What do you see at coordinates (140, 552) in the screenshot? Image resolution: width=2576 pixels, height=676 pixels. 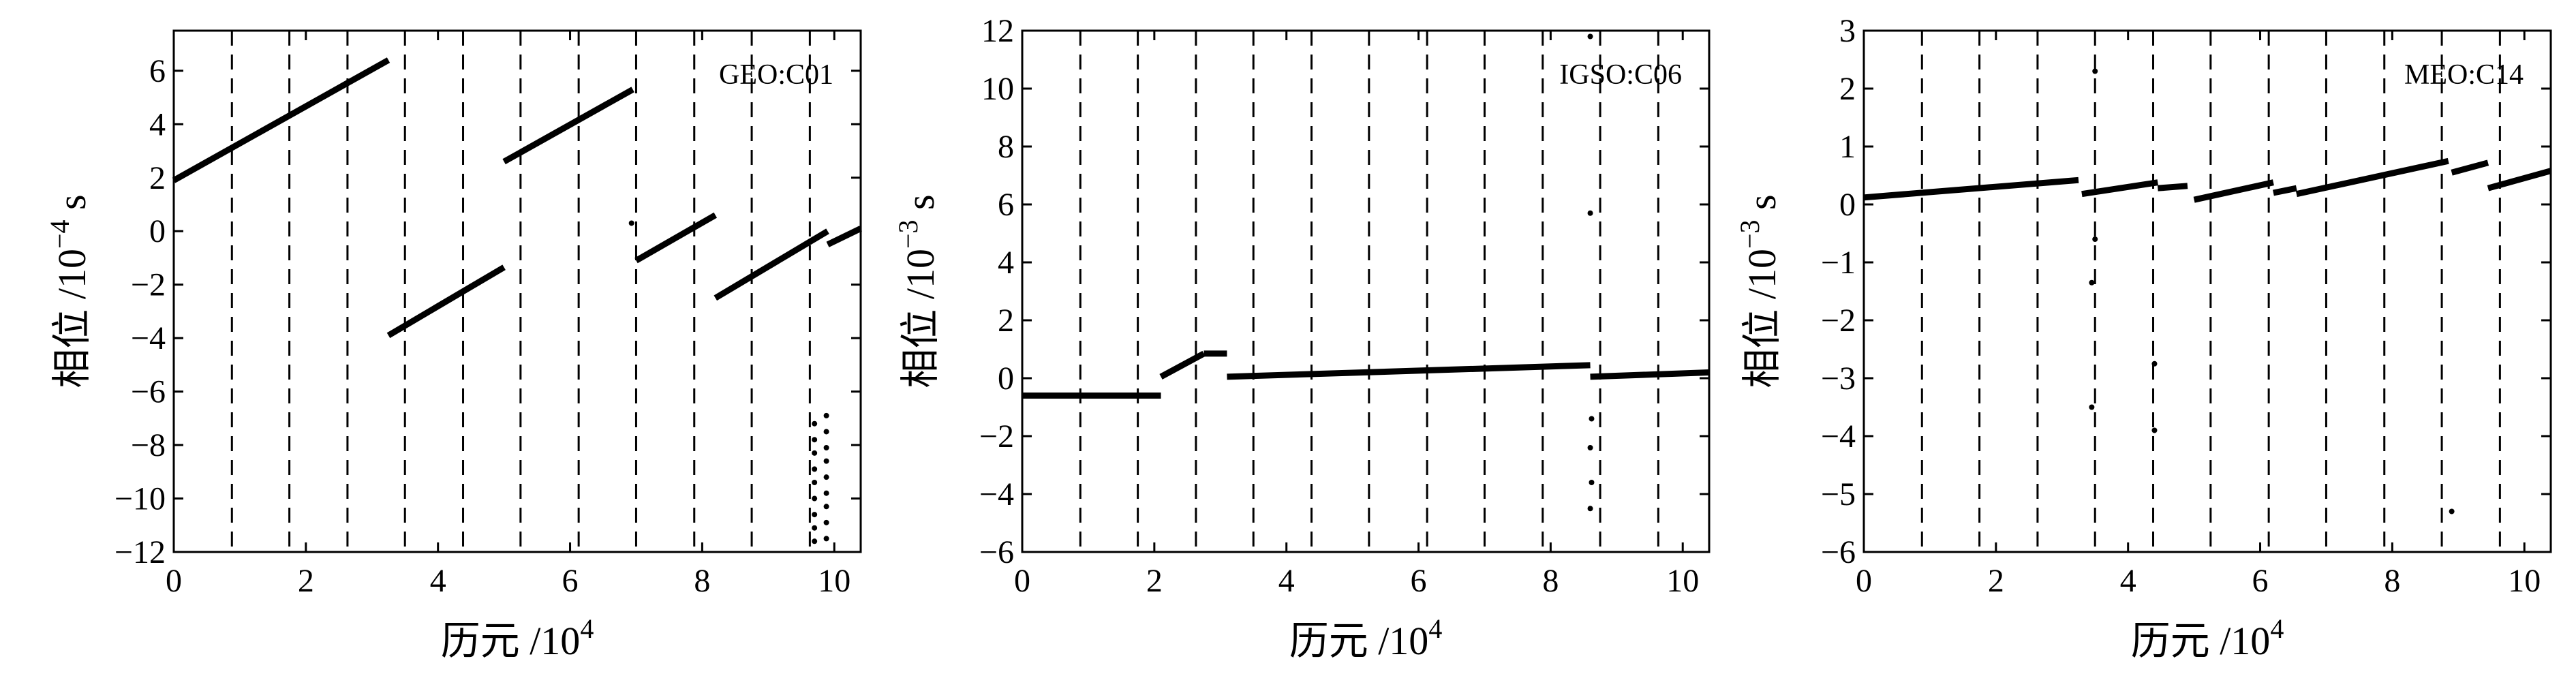 I see `y-tick-label: −12` at bounding box center [140, 552].